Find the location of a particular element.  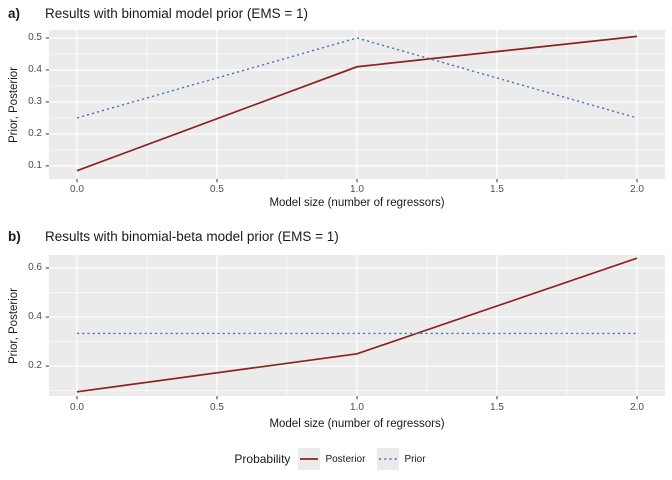

panel-b-x-axis-label: Model size (number of regressors) is located at coordinates (357, 424).